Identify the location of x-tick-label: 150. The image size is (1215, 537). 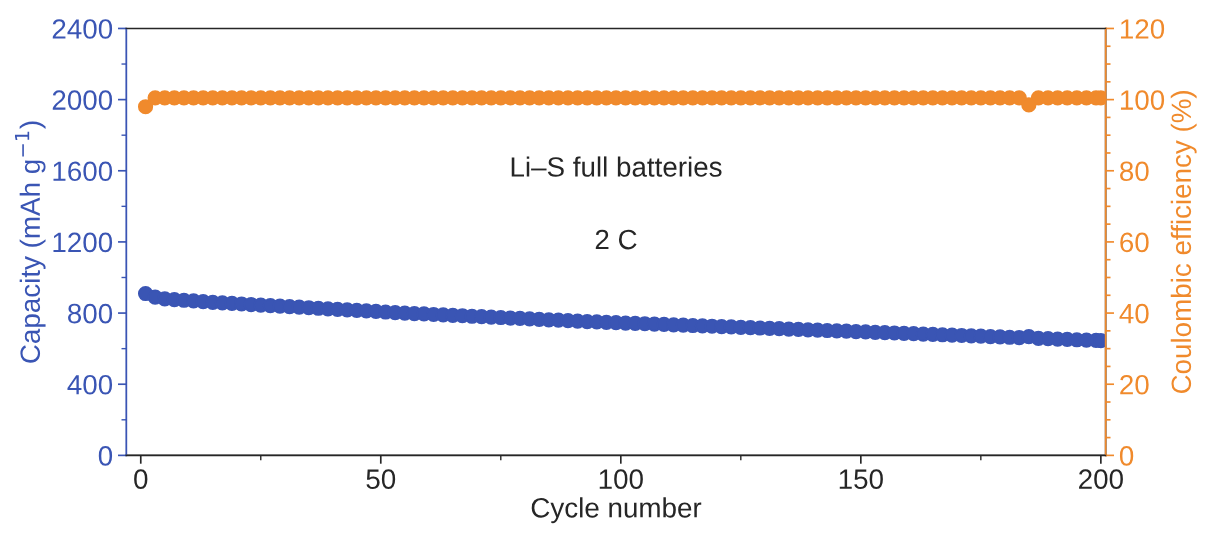
(861, 479).